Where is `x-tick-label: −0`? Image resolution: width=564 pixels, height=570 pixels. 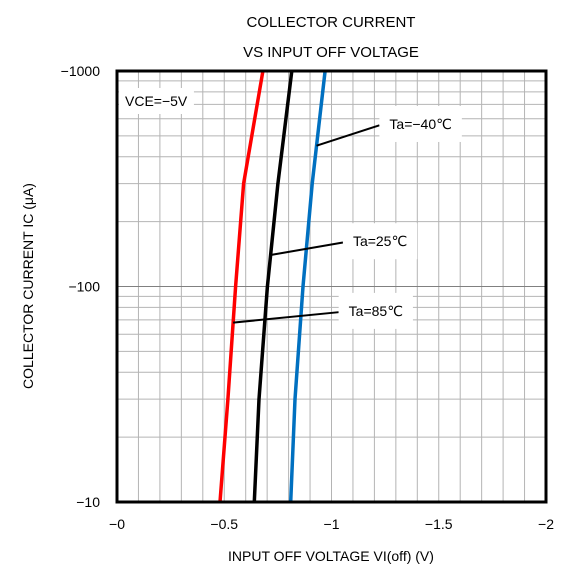 x-tick-label: −0 is located at coordinates (117, 524).